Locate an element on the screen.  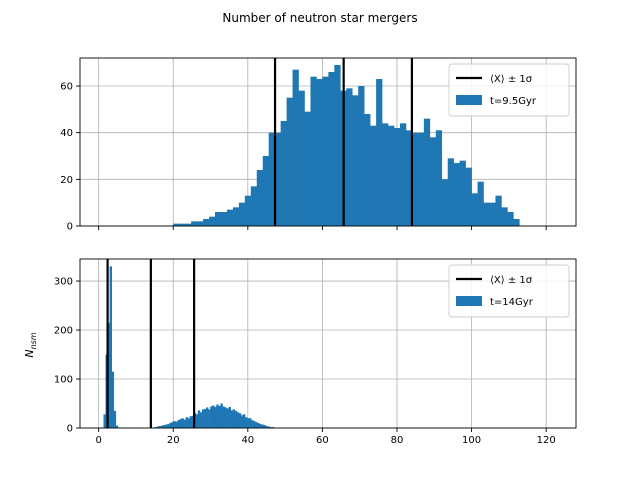
x-tick-label: 100 is located at coordinates (471, 440).